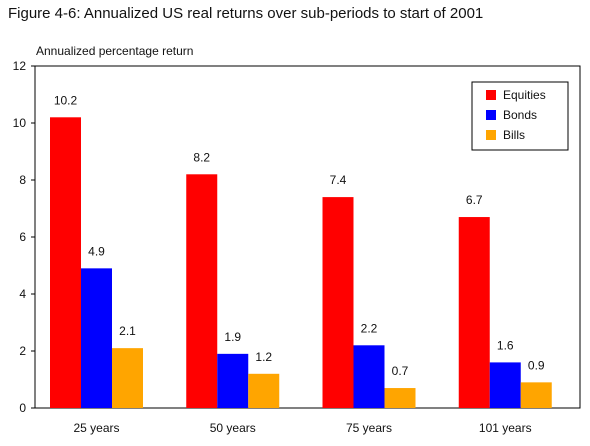  I want to click on y-axis-label: Annualized percentage return, so click(115, 51).